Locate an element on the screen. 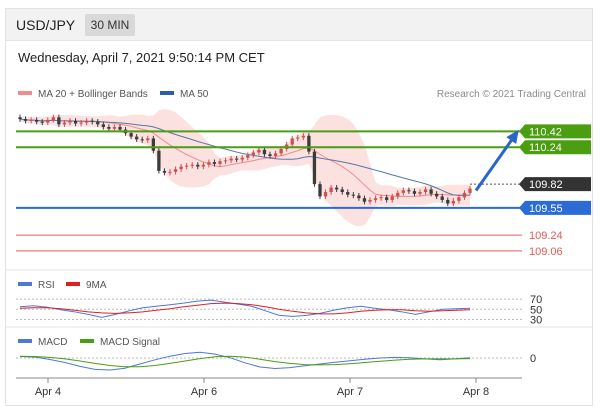  legend-ma20-bb: MA 20 + Bollinger Bands is located at coordinates (93, 94).